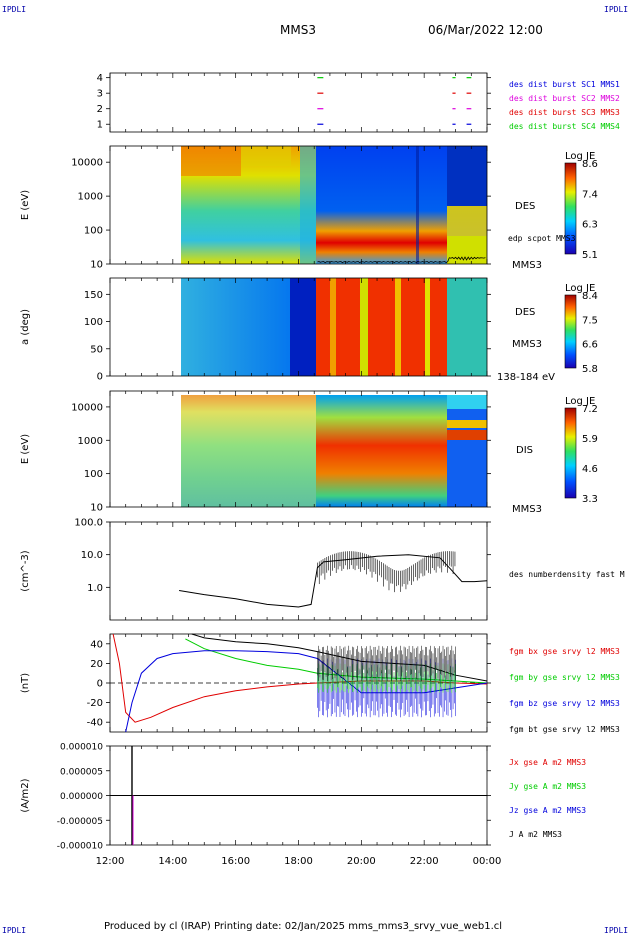 The width and height of the screenshot is (630, 934). What do you see at coordinates (100, 78) in the screenshot?
I see `y-tick-label: 4` at bounding box center [100, 78].